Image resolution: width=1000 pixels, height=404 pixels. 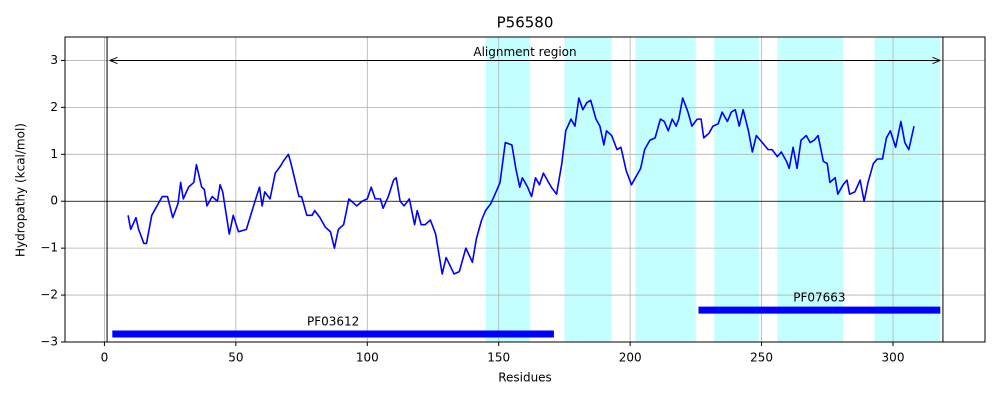 I want to click on x-tick-label: 100, so click(x=367, y=358).